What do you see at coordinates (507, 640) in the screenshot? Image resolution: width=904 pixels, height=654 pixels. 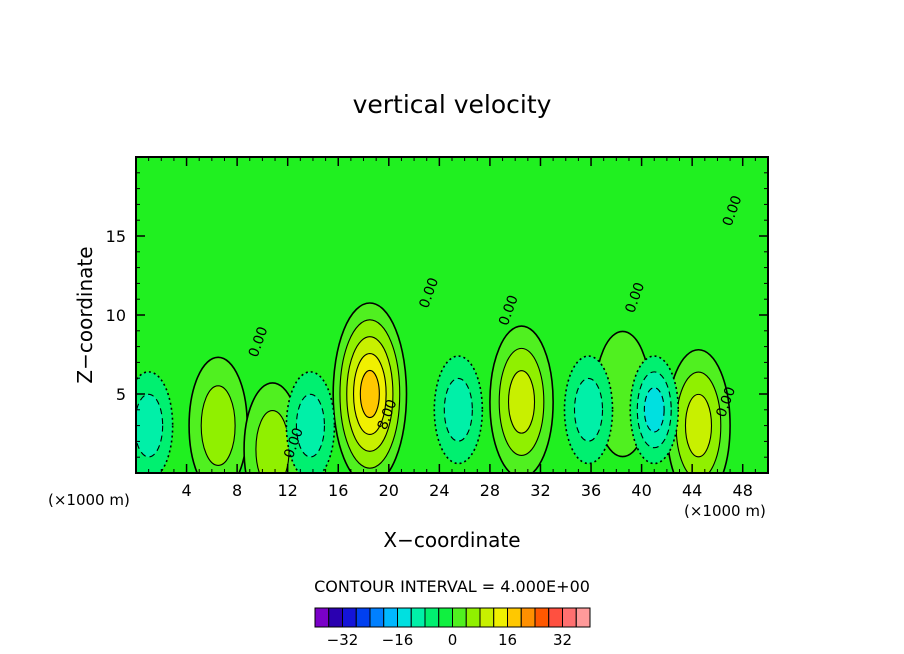 I see `colorbar-tick-label: 16` at bounding box center [507, 640].